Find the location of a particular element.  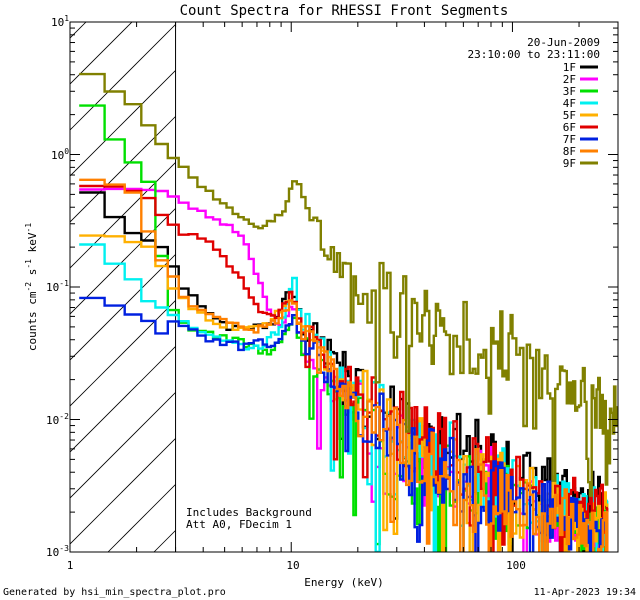

x-axis-label: Energy (keV) is located at coordinates (343, 582).